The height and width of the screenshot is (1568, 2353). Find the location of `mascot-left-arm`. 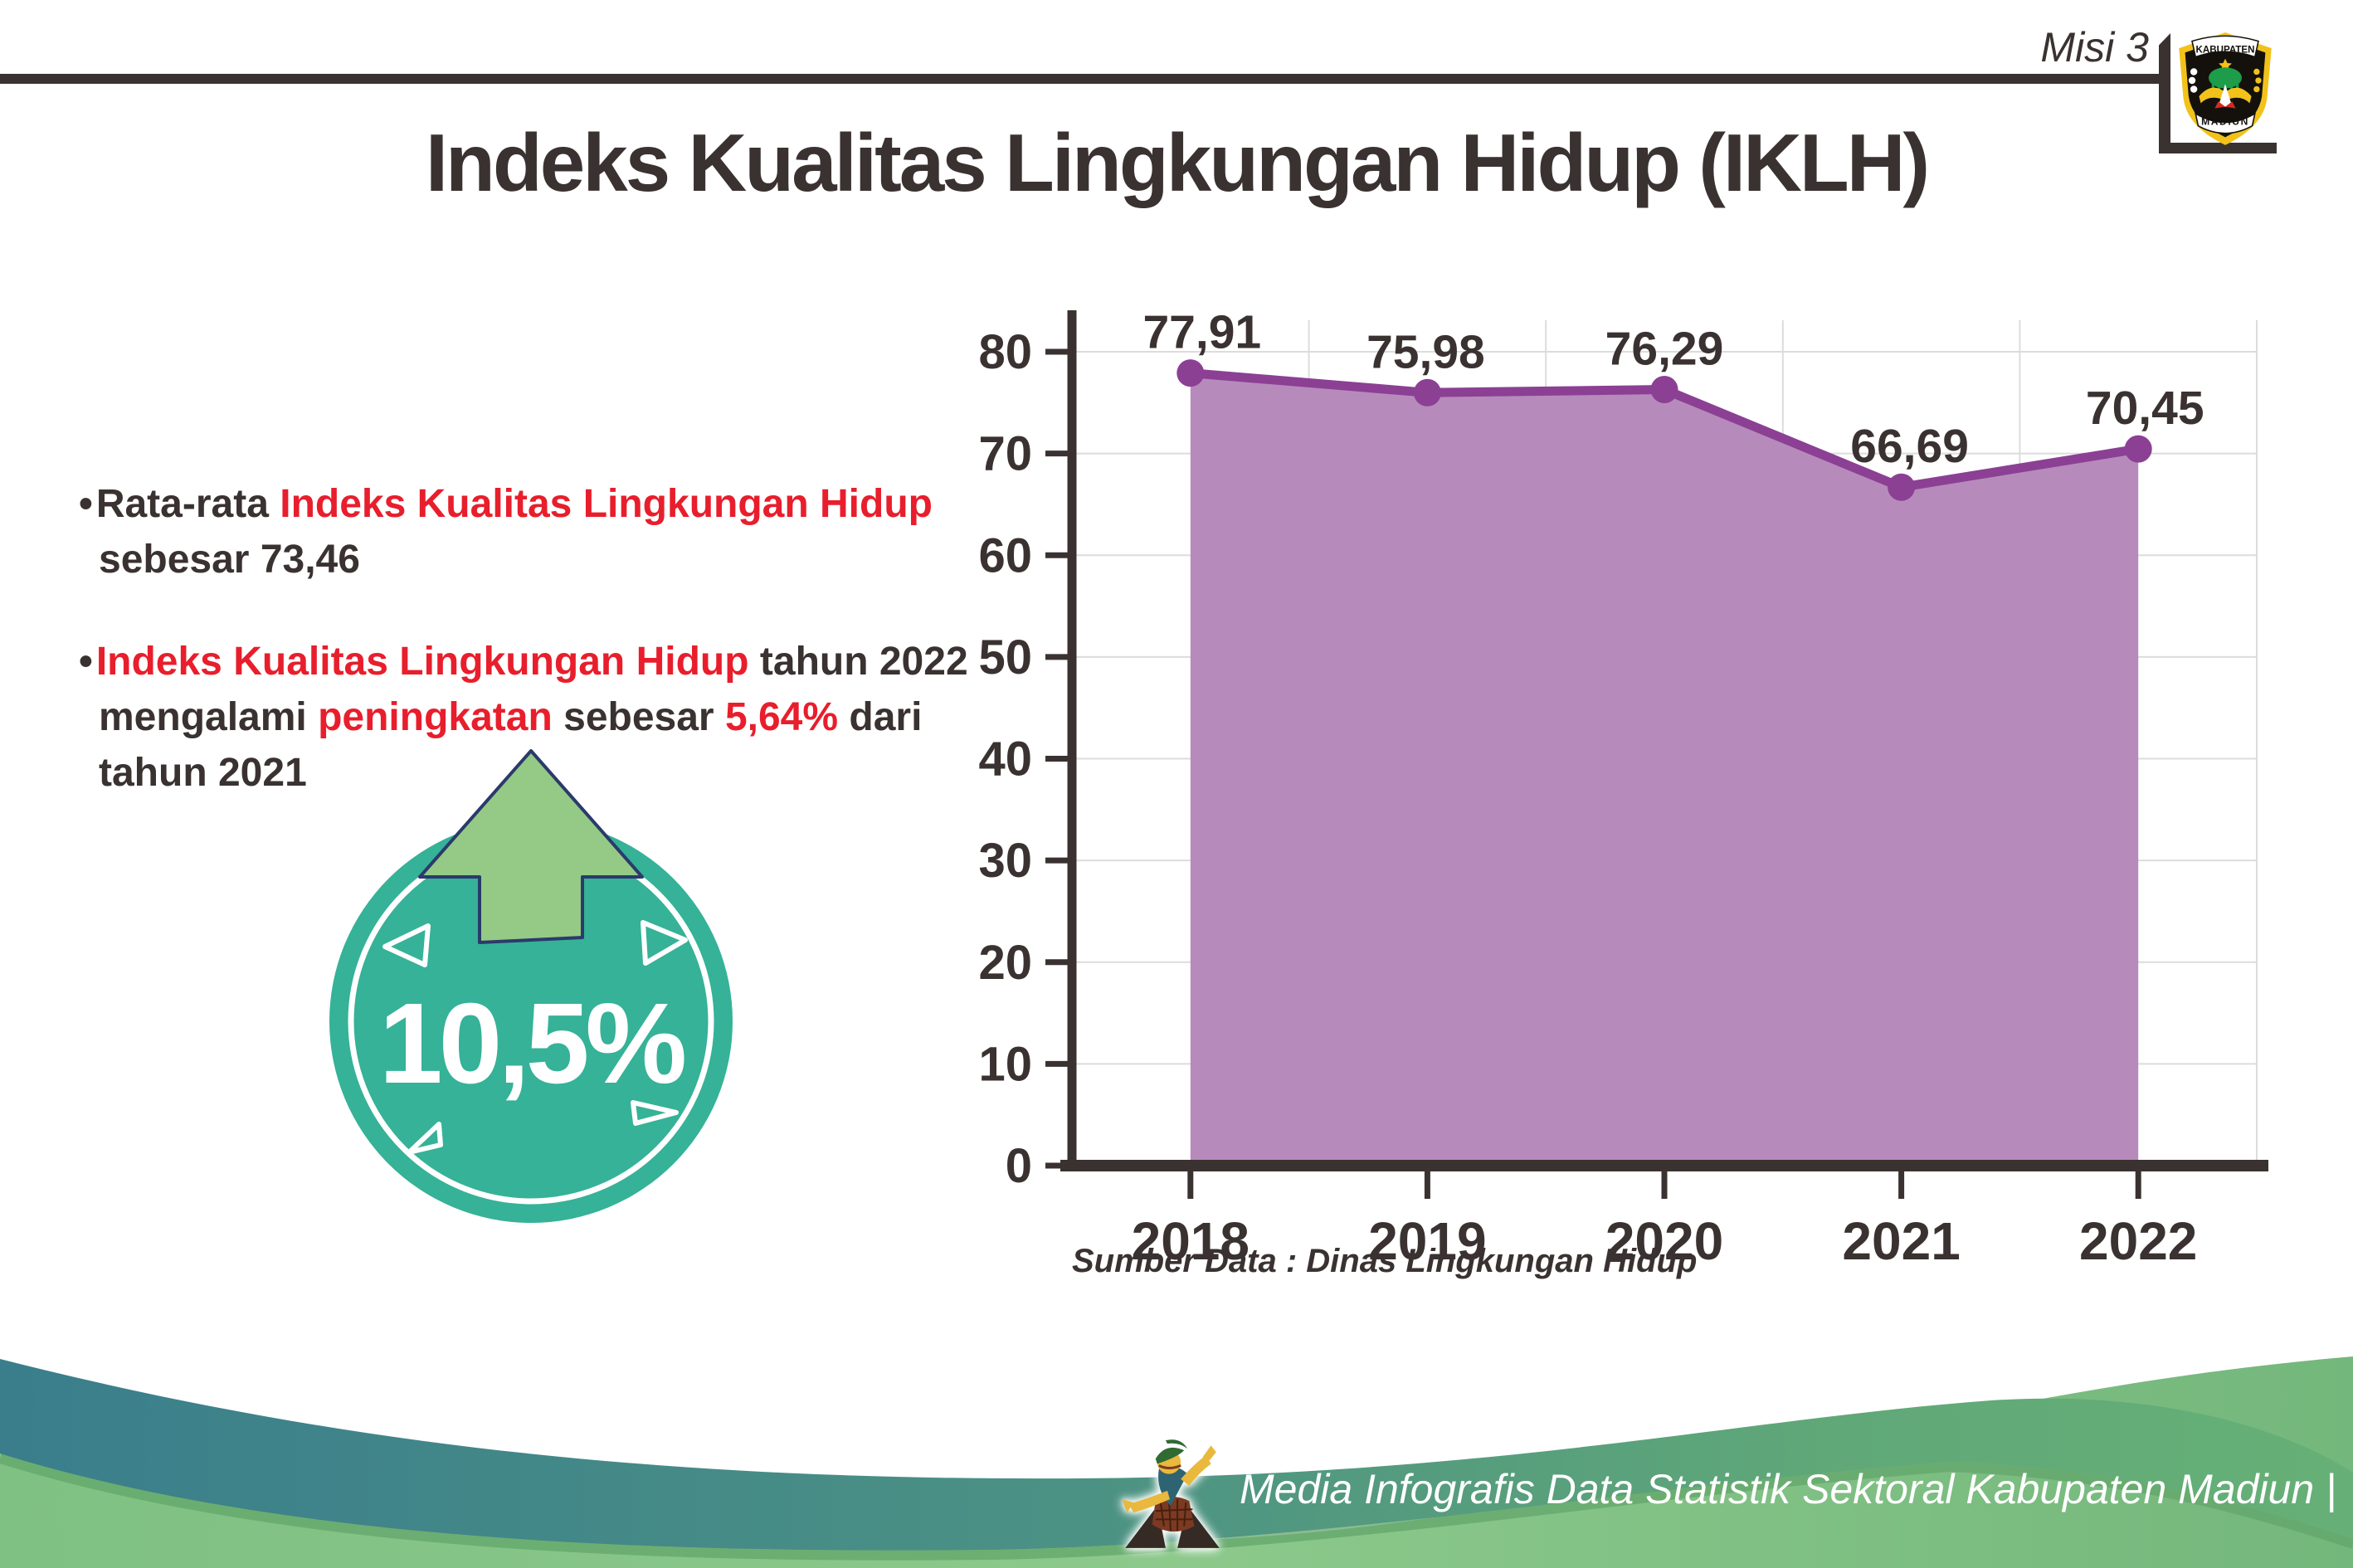

mascot-left-arm is located at coordinates (1149, 1501).